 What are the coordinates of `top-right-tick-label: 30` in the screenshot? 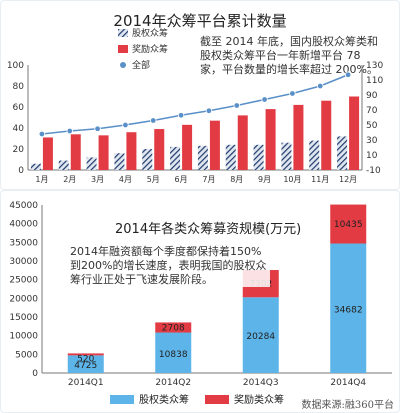 It's located at (372, 141).